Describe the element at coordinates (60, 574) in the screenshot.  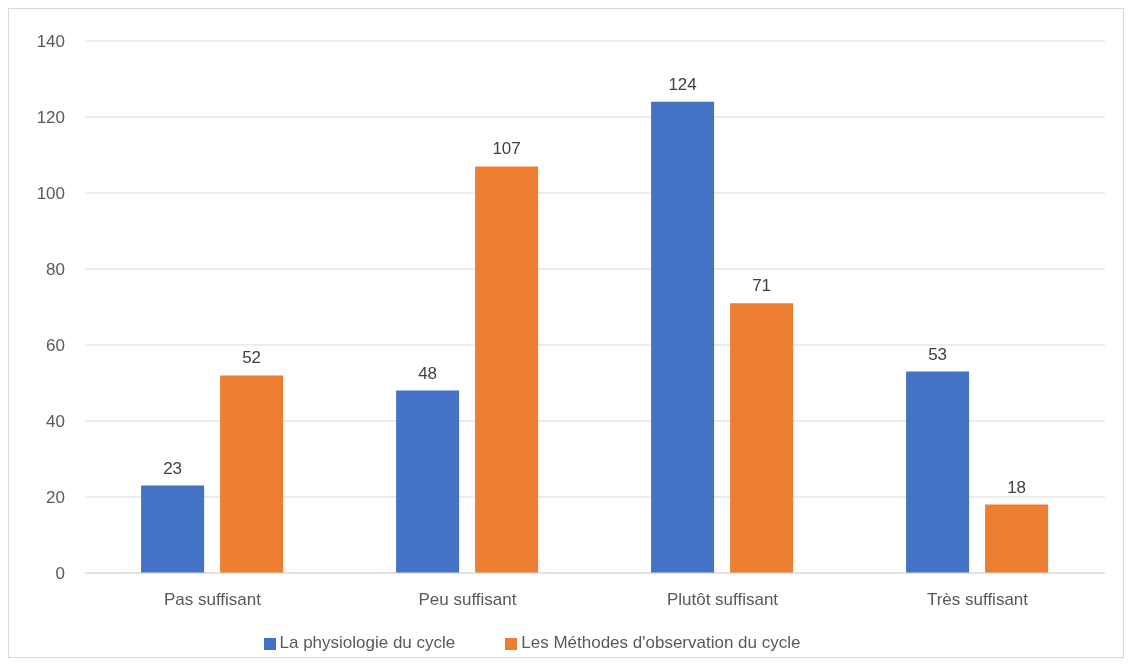
I see `y-tick-label: 0` at that location.